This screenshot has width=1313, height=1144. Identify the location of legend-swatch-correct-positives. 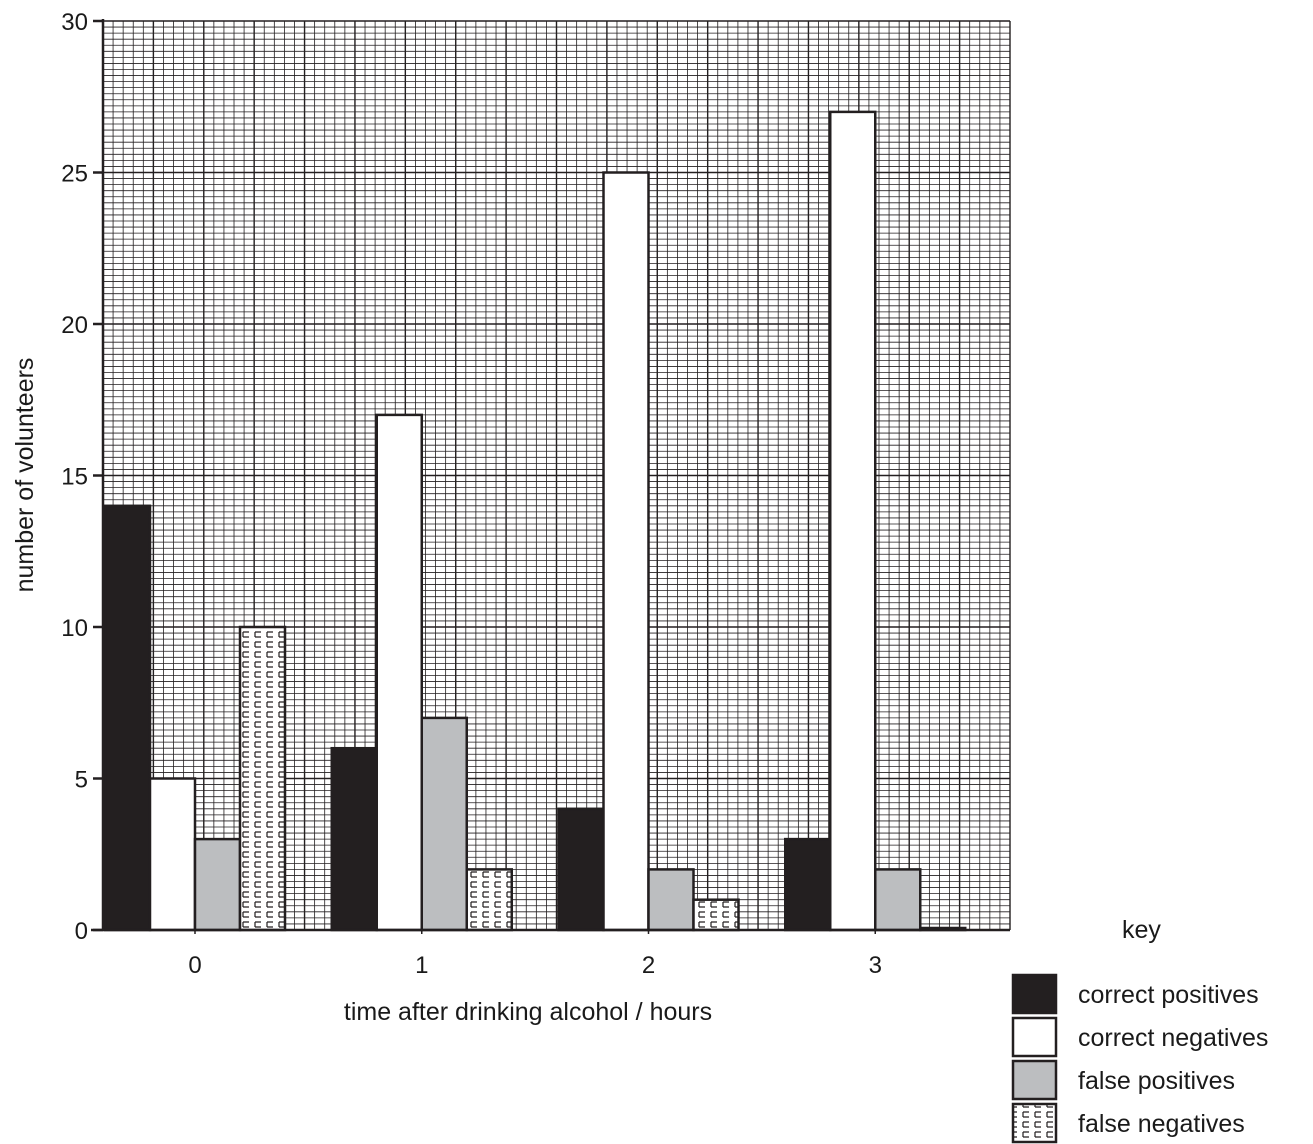
(1034, 994).